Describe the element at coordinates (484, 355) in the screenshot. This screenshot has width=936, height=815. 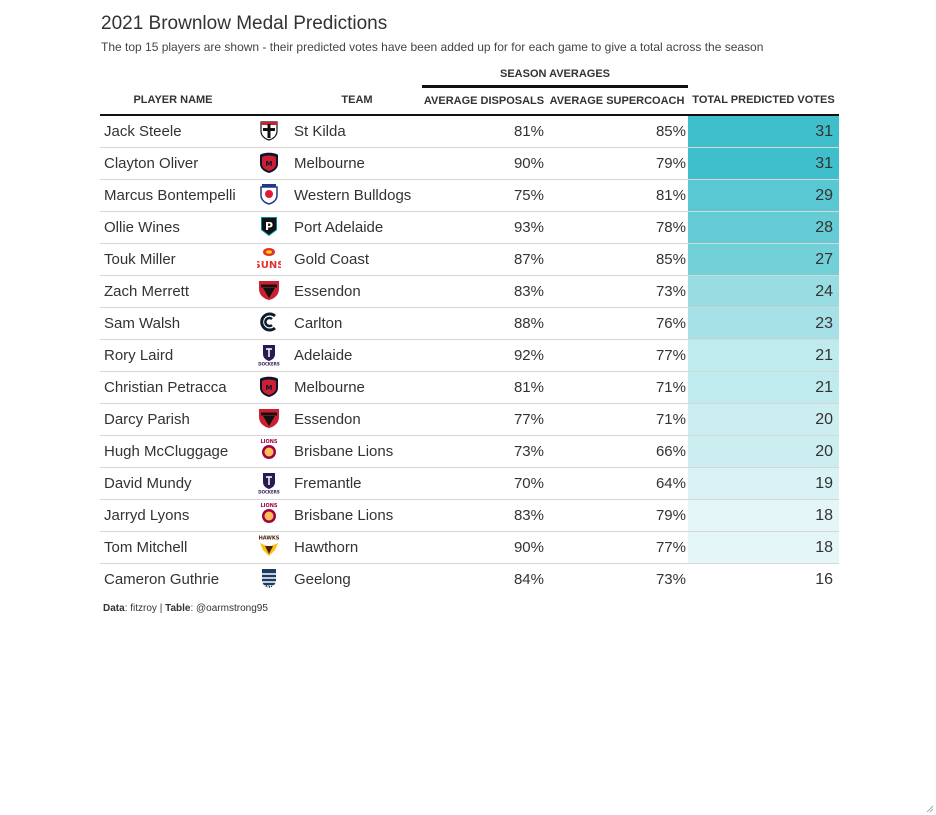
I see `average-disposals-cell: 92%` at that location.